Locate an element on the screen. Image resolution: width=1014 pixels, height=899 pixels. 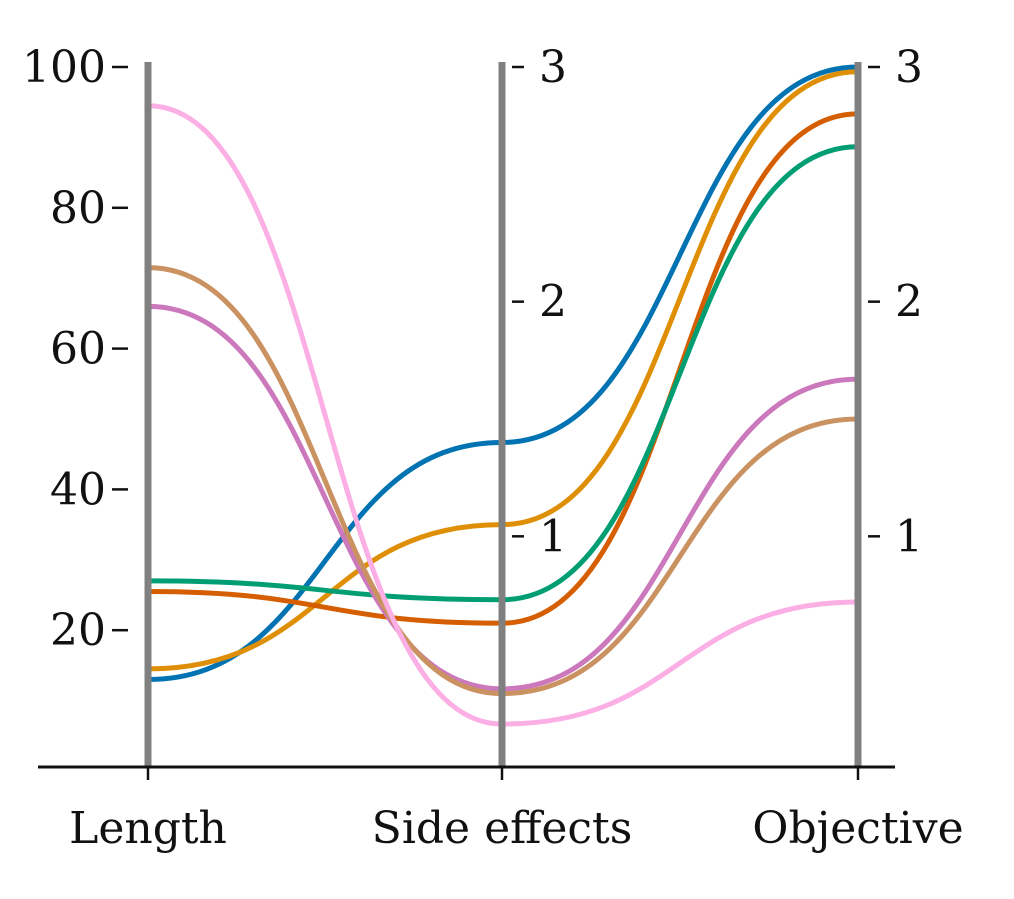
axis-name-side-effects: Side effects is located at coordinates (502, 828).